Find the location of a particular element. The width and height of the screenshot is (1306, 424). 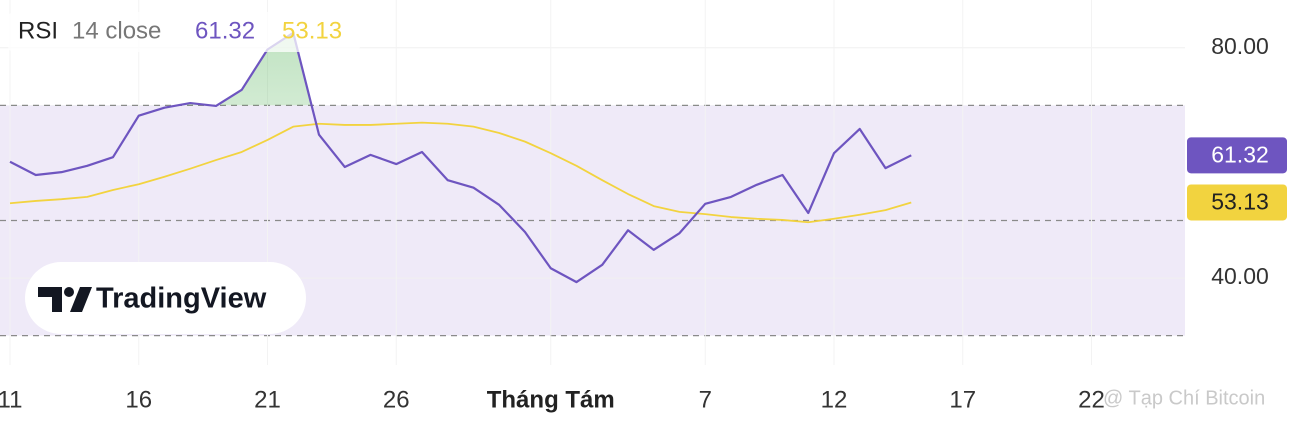

watermark: @ Tạp Chí Bitcoin is located at coordinates (1184, 398).